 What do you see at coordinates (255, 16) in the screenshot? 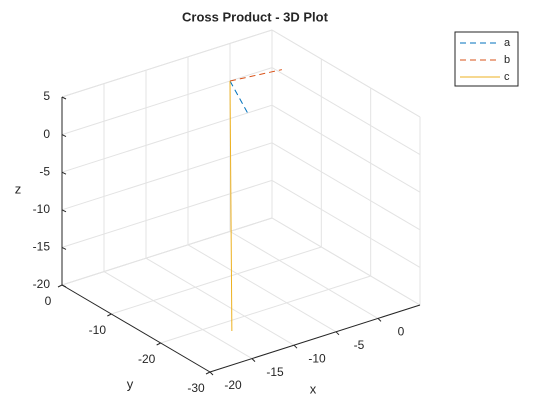
I see `chart-title: Cross Product - 3D Plot` at bounding box center [255, 16].